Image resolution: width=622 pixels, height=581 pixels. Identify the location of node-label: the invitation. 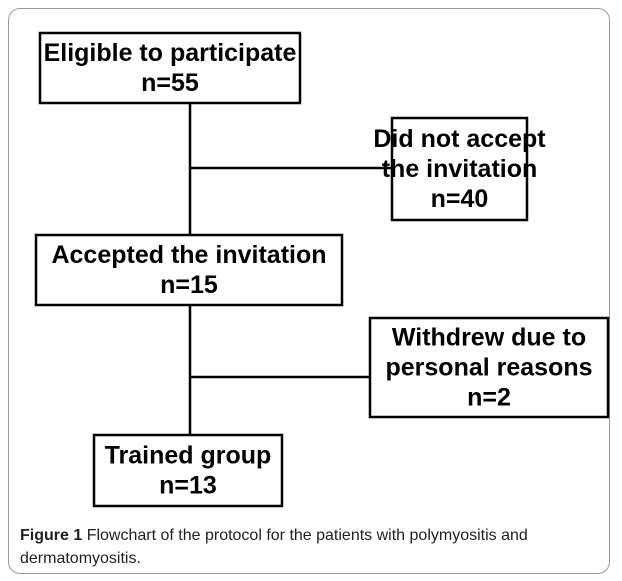
(460, 169).